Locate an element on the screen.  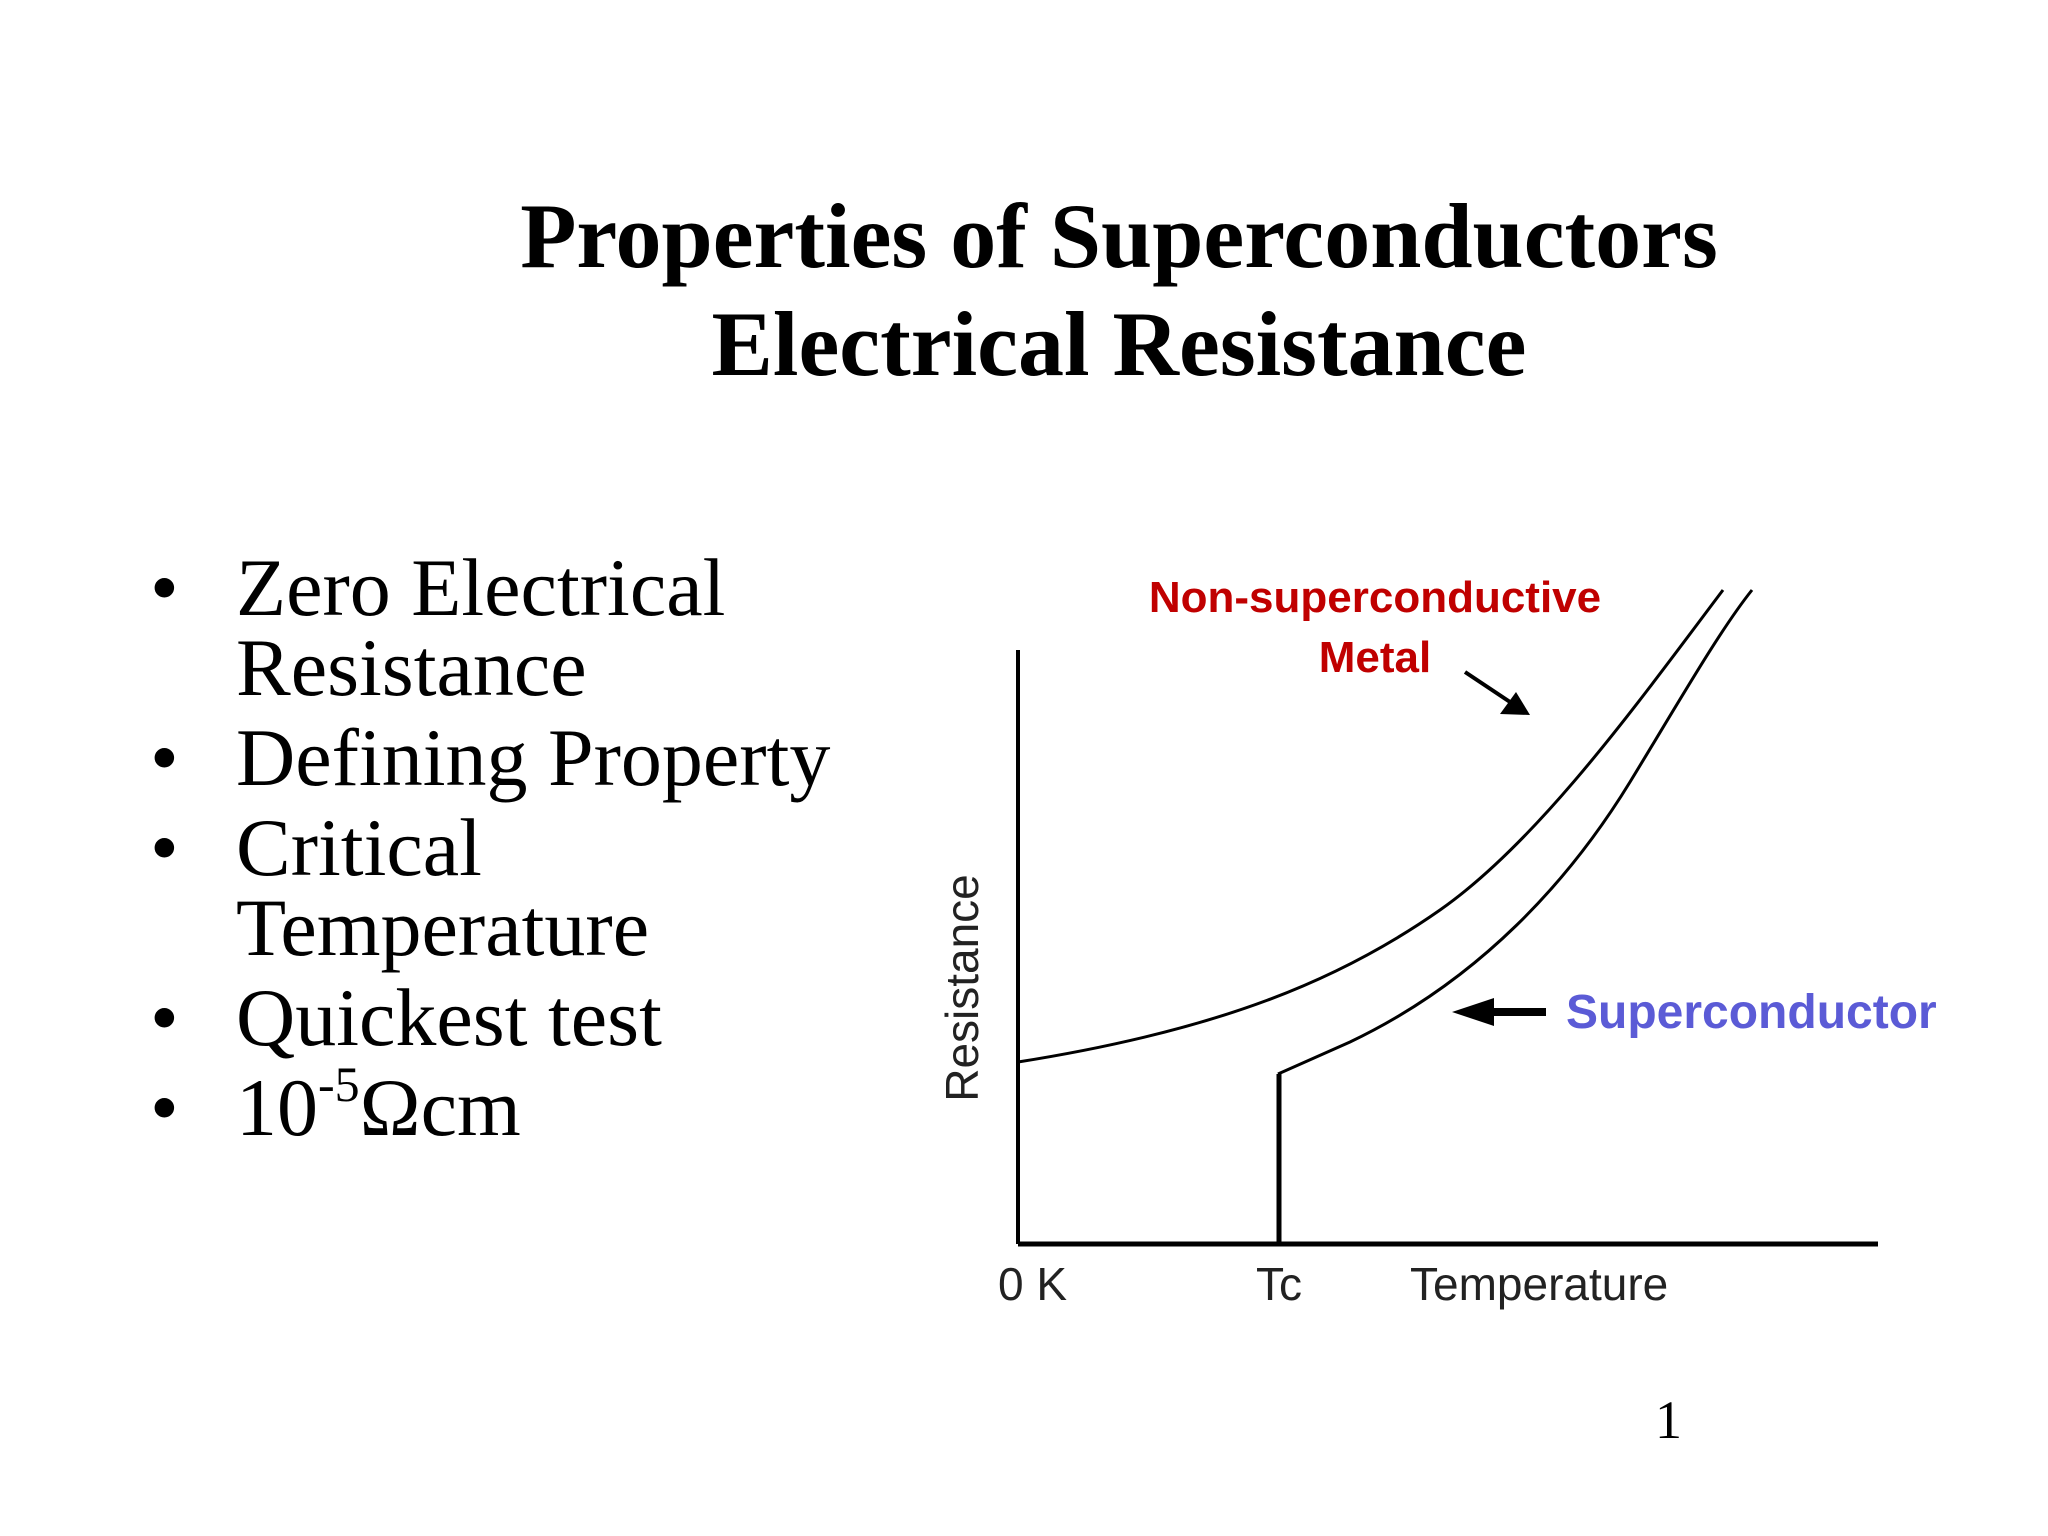
bullet-item: • Zero Electrical Resistance is located at coordinates (550, 627).